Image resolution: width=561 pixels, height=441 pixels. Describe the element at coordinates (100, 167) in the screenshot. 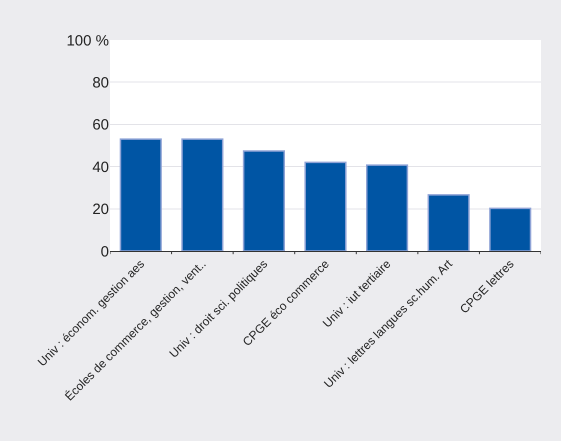

I see `y-tick-label: 40` at that location.